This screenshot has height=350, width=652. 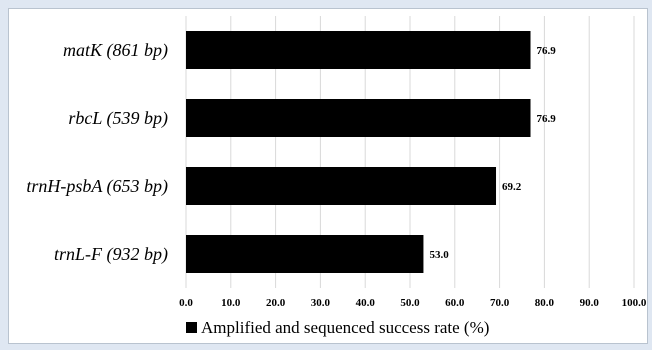 What do you see at coordinates (97, 186) in the screenshot?
I see `category-label: trnH-psbA (653 bp)` at bounding box center [97, 186].